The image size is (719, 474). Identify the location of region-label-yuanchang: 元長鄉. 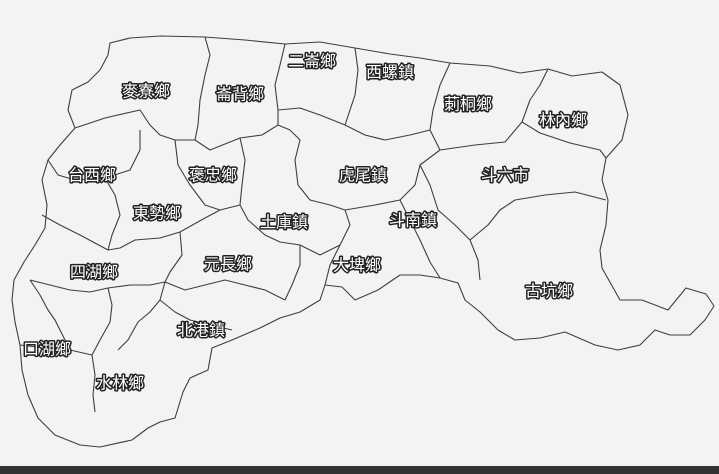
(228, 264).